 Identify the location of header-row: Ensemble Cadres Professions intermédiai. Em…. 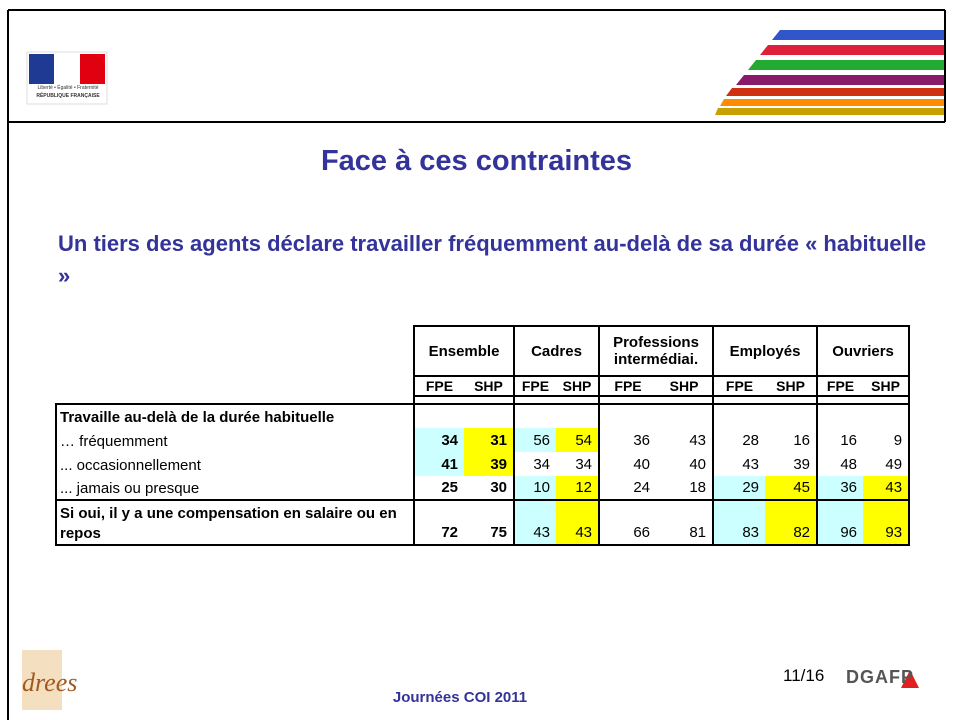
(483, 351).